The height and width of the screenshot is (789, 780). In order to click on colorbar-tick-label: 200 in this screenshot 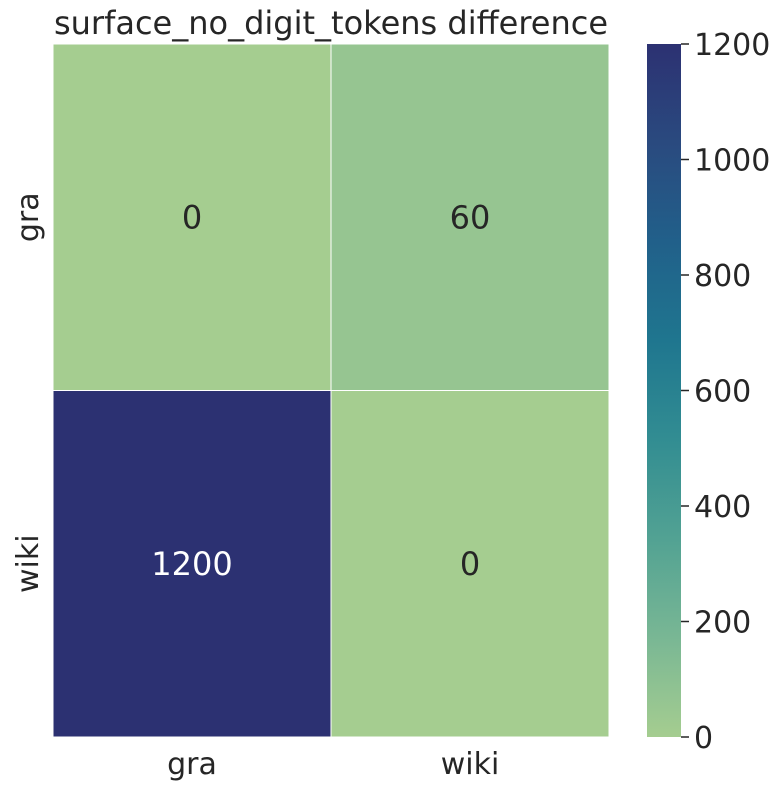, I will do `click(722, 623)`.